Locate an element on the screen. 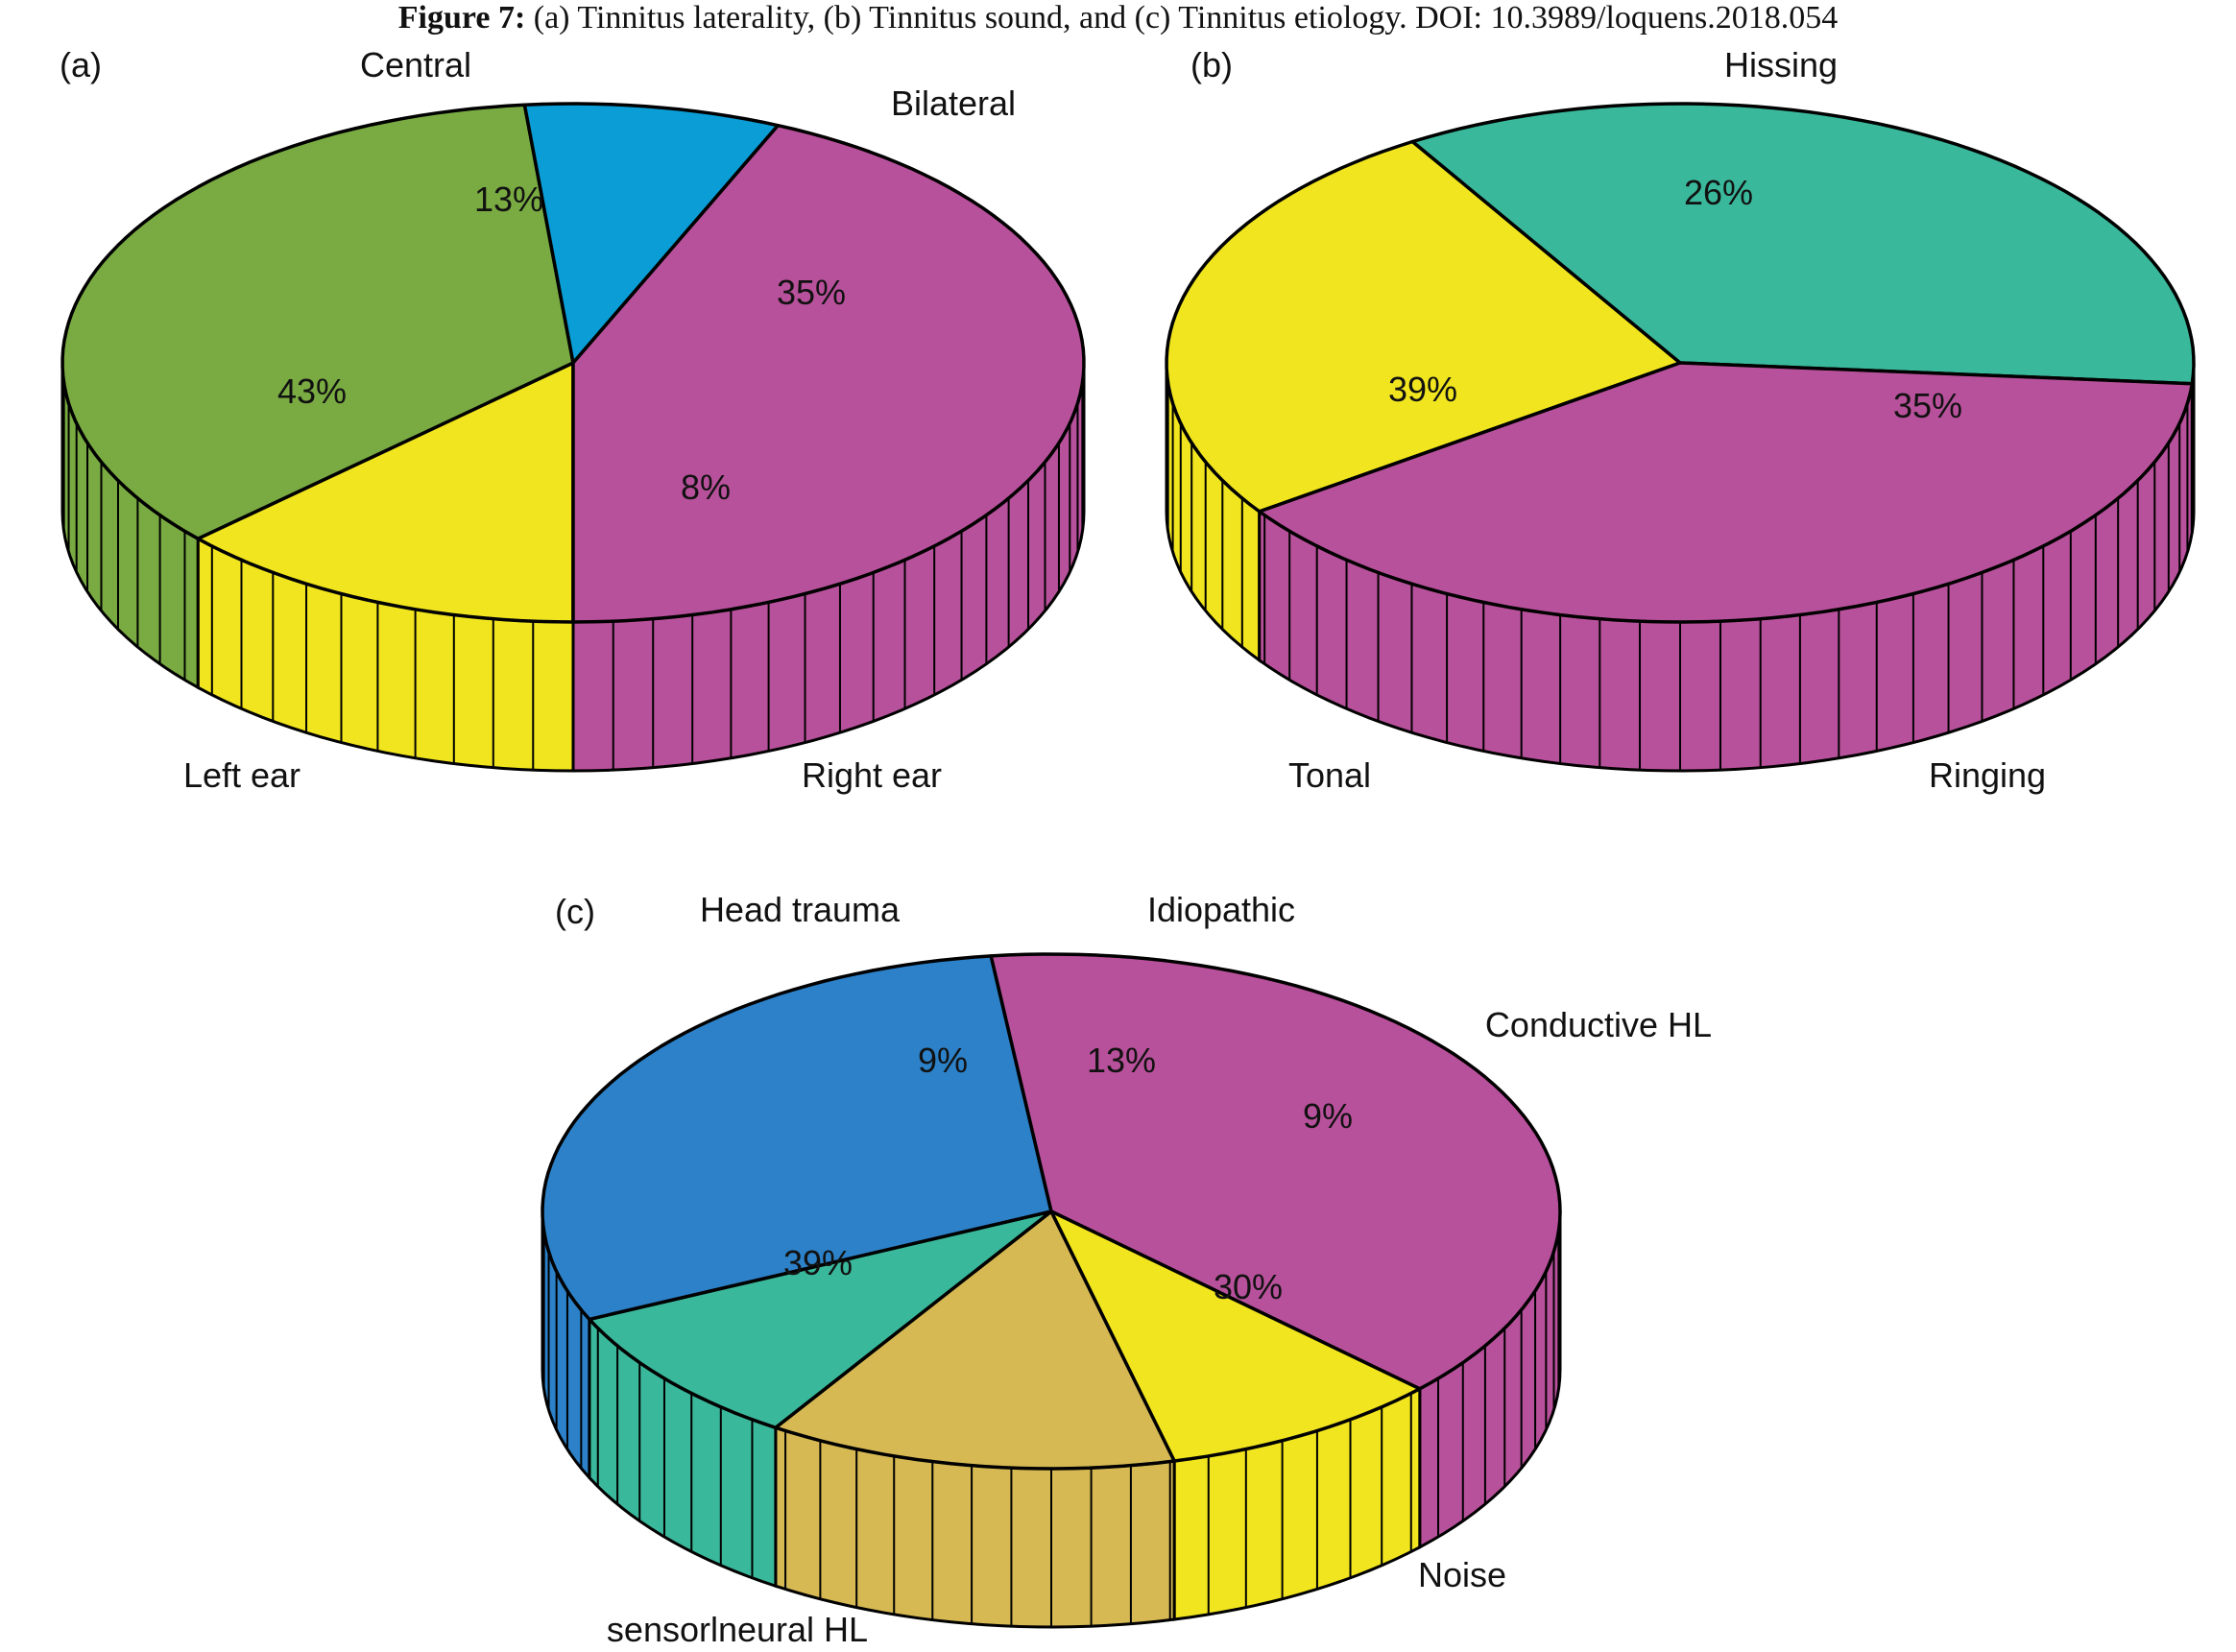  slice-conductive-hl is located at coordinates (820, 1319).